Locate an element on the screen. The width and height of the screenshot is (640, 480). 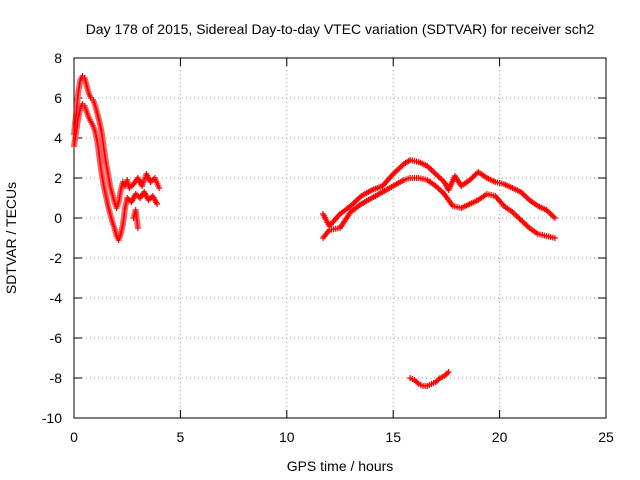
x-tick-label: 25 is located at coordinates (606, 437).